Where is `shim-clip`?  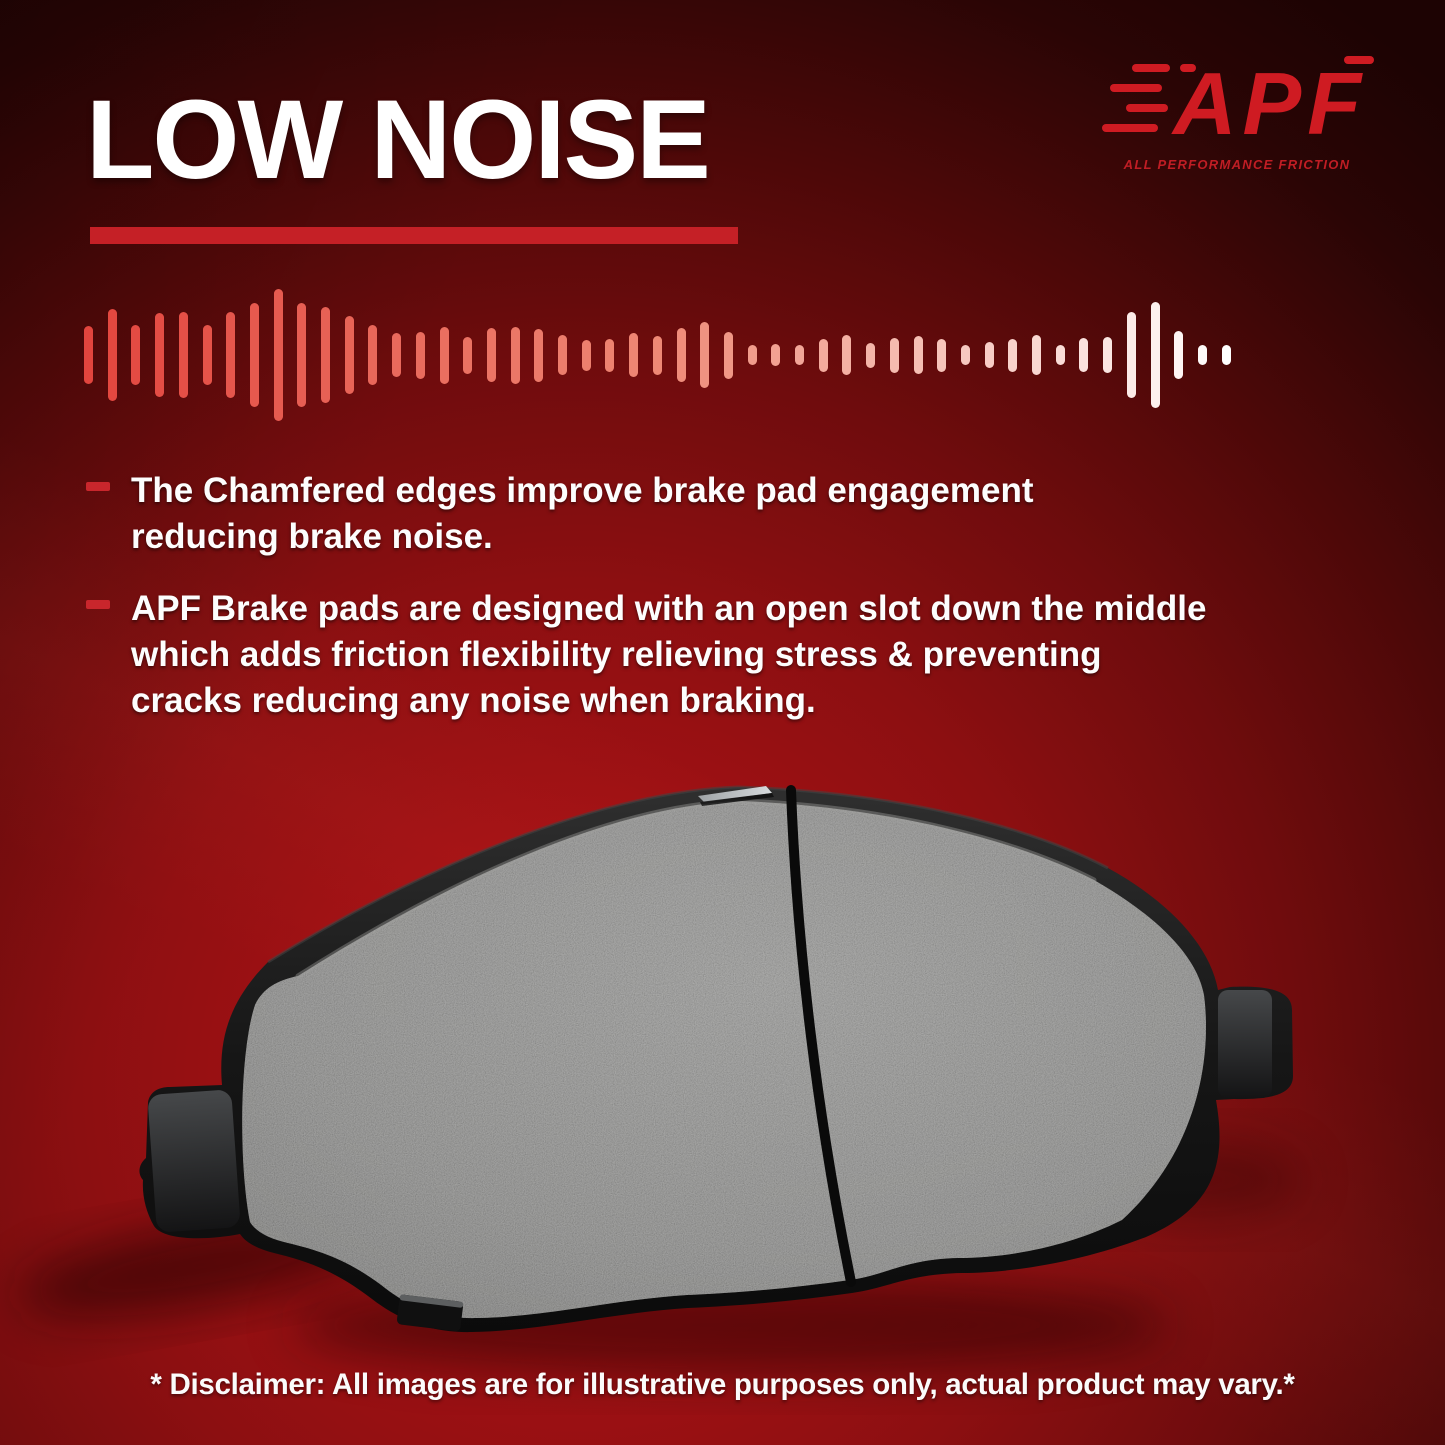
shim-clip is located at coordinates (735, 794).